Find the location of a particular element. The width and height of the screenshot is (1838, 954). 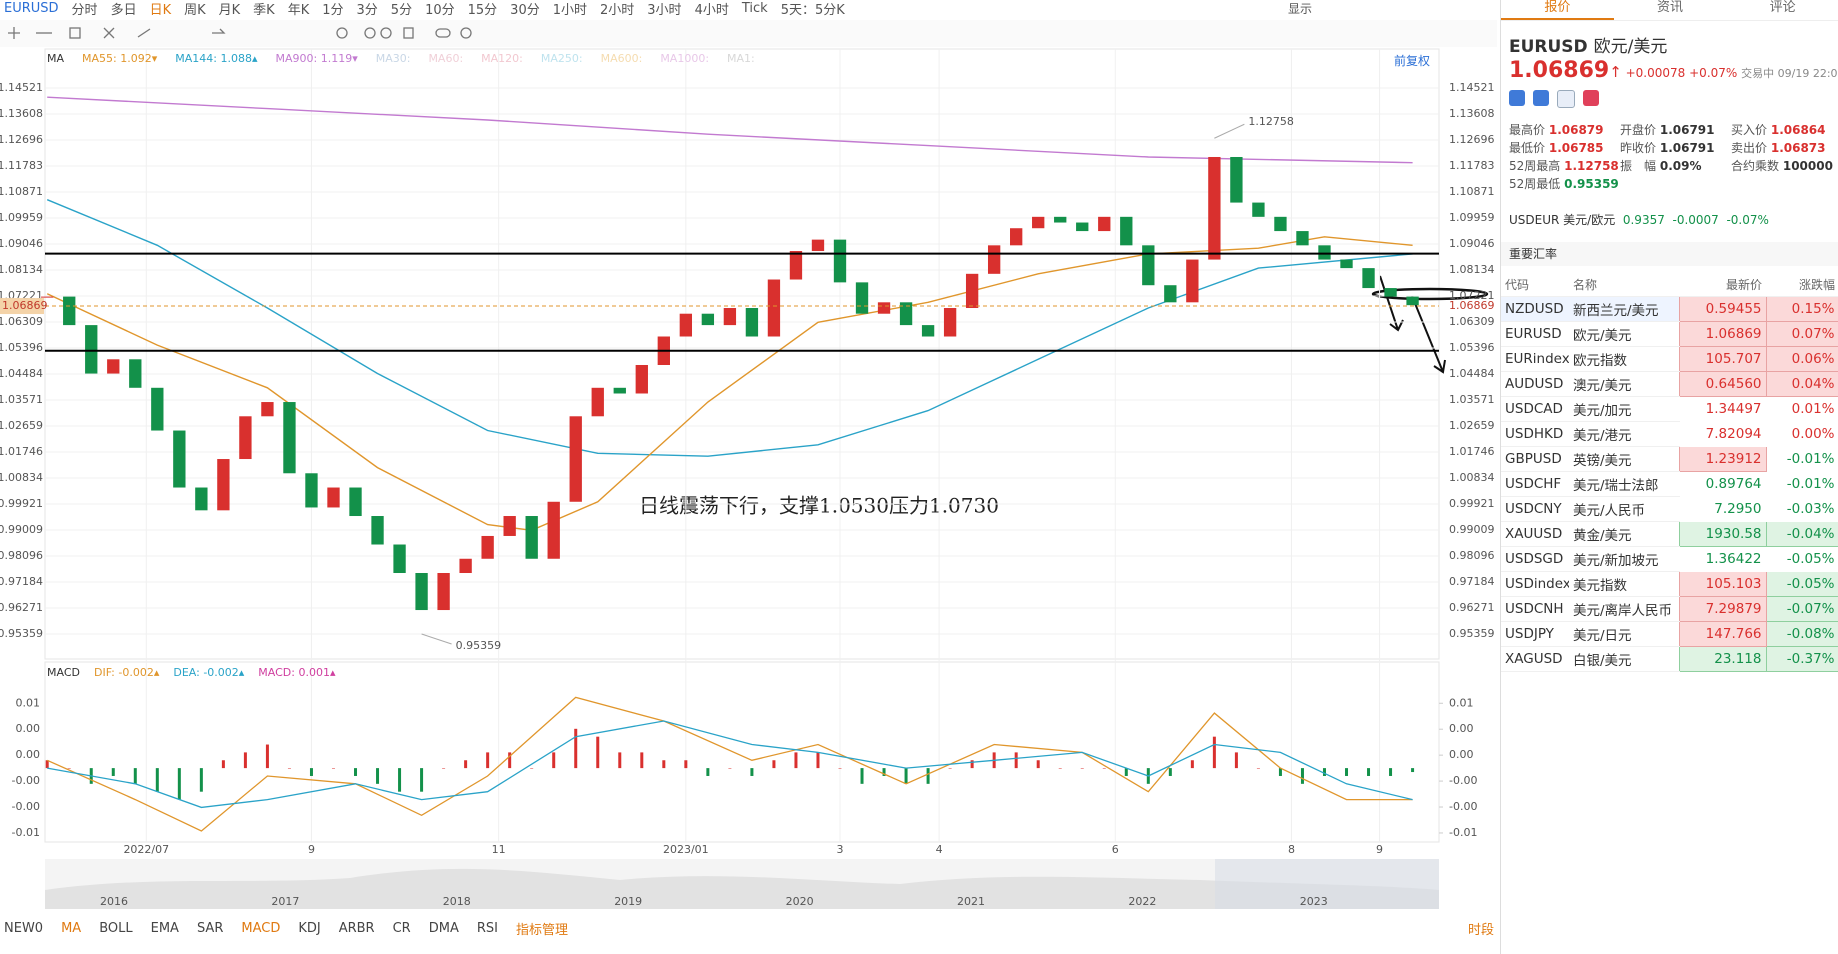

period: 2小时 is located at coordinates (617, 10).